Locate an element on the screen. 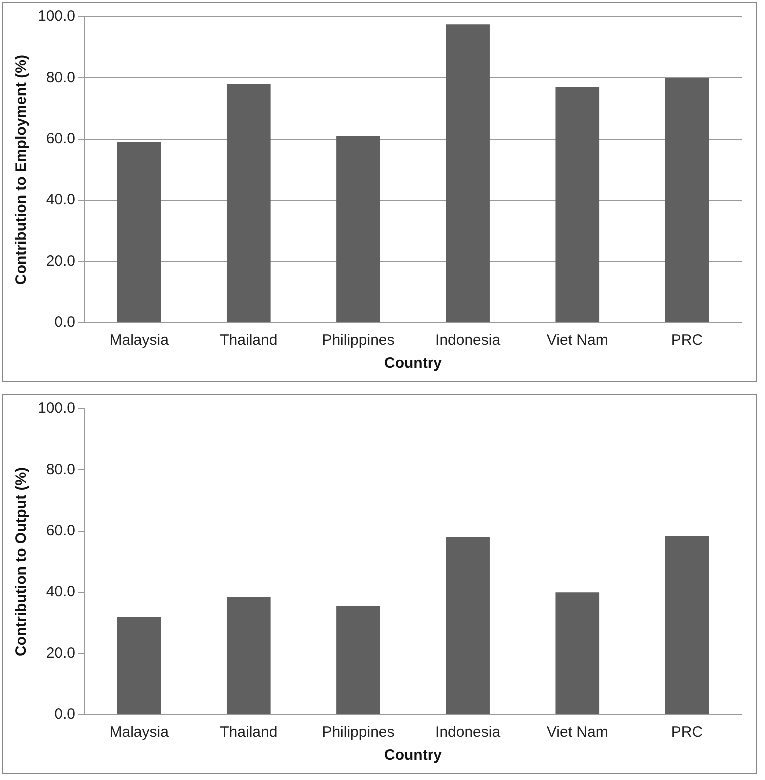 The image size is (765, 780). y-axis-title: Contribution to Output (%) is located at coordinates (21, 562).